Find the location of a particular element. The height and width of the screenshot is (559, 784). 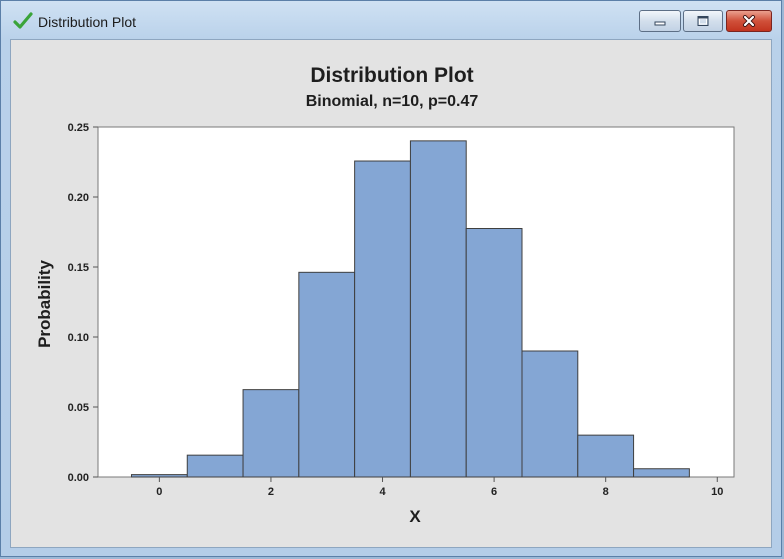

title-bar: Distribution Plot is located at coordinates (391, 20).